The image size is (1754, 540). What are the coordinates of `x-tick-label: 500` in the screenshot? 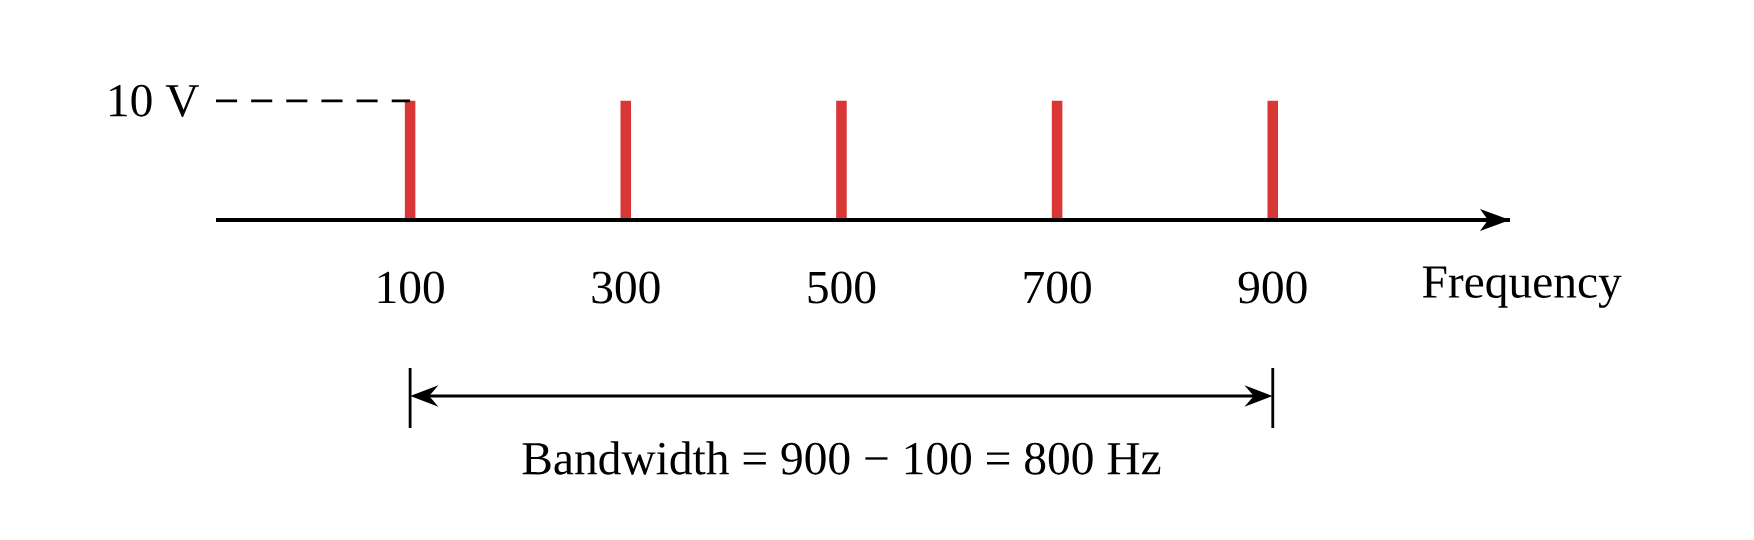 It's located at (842, 287).